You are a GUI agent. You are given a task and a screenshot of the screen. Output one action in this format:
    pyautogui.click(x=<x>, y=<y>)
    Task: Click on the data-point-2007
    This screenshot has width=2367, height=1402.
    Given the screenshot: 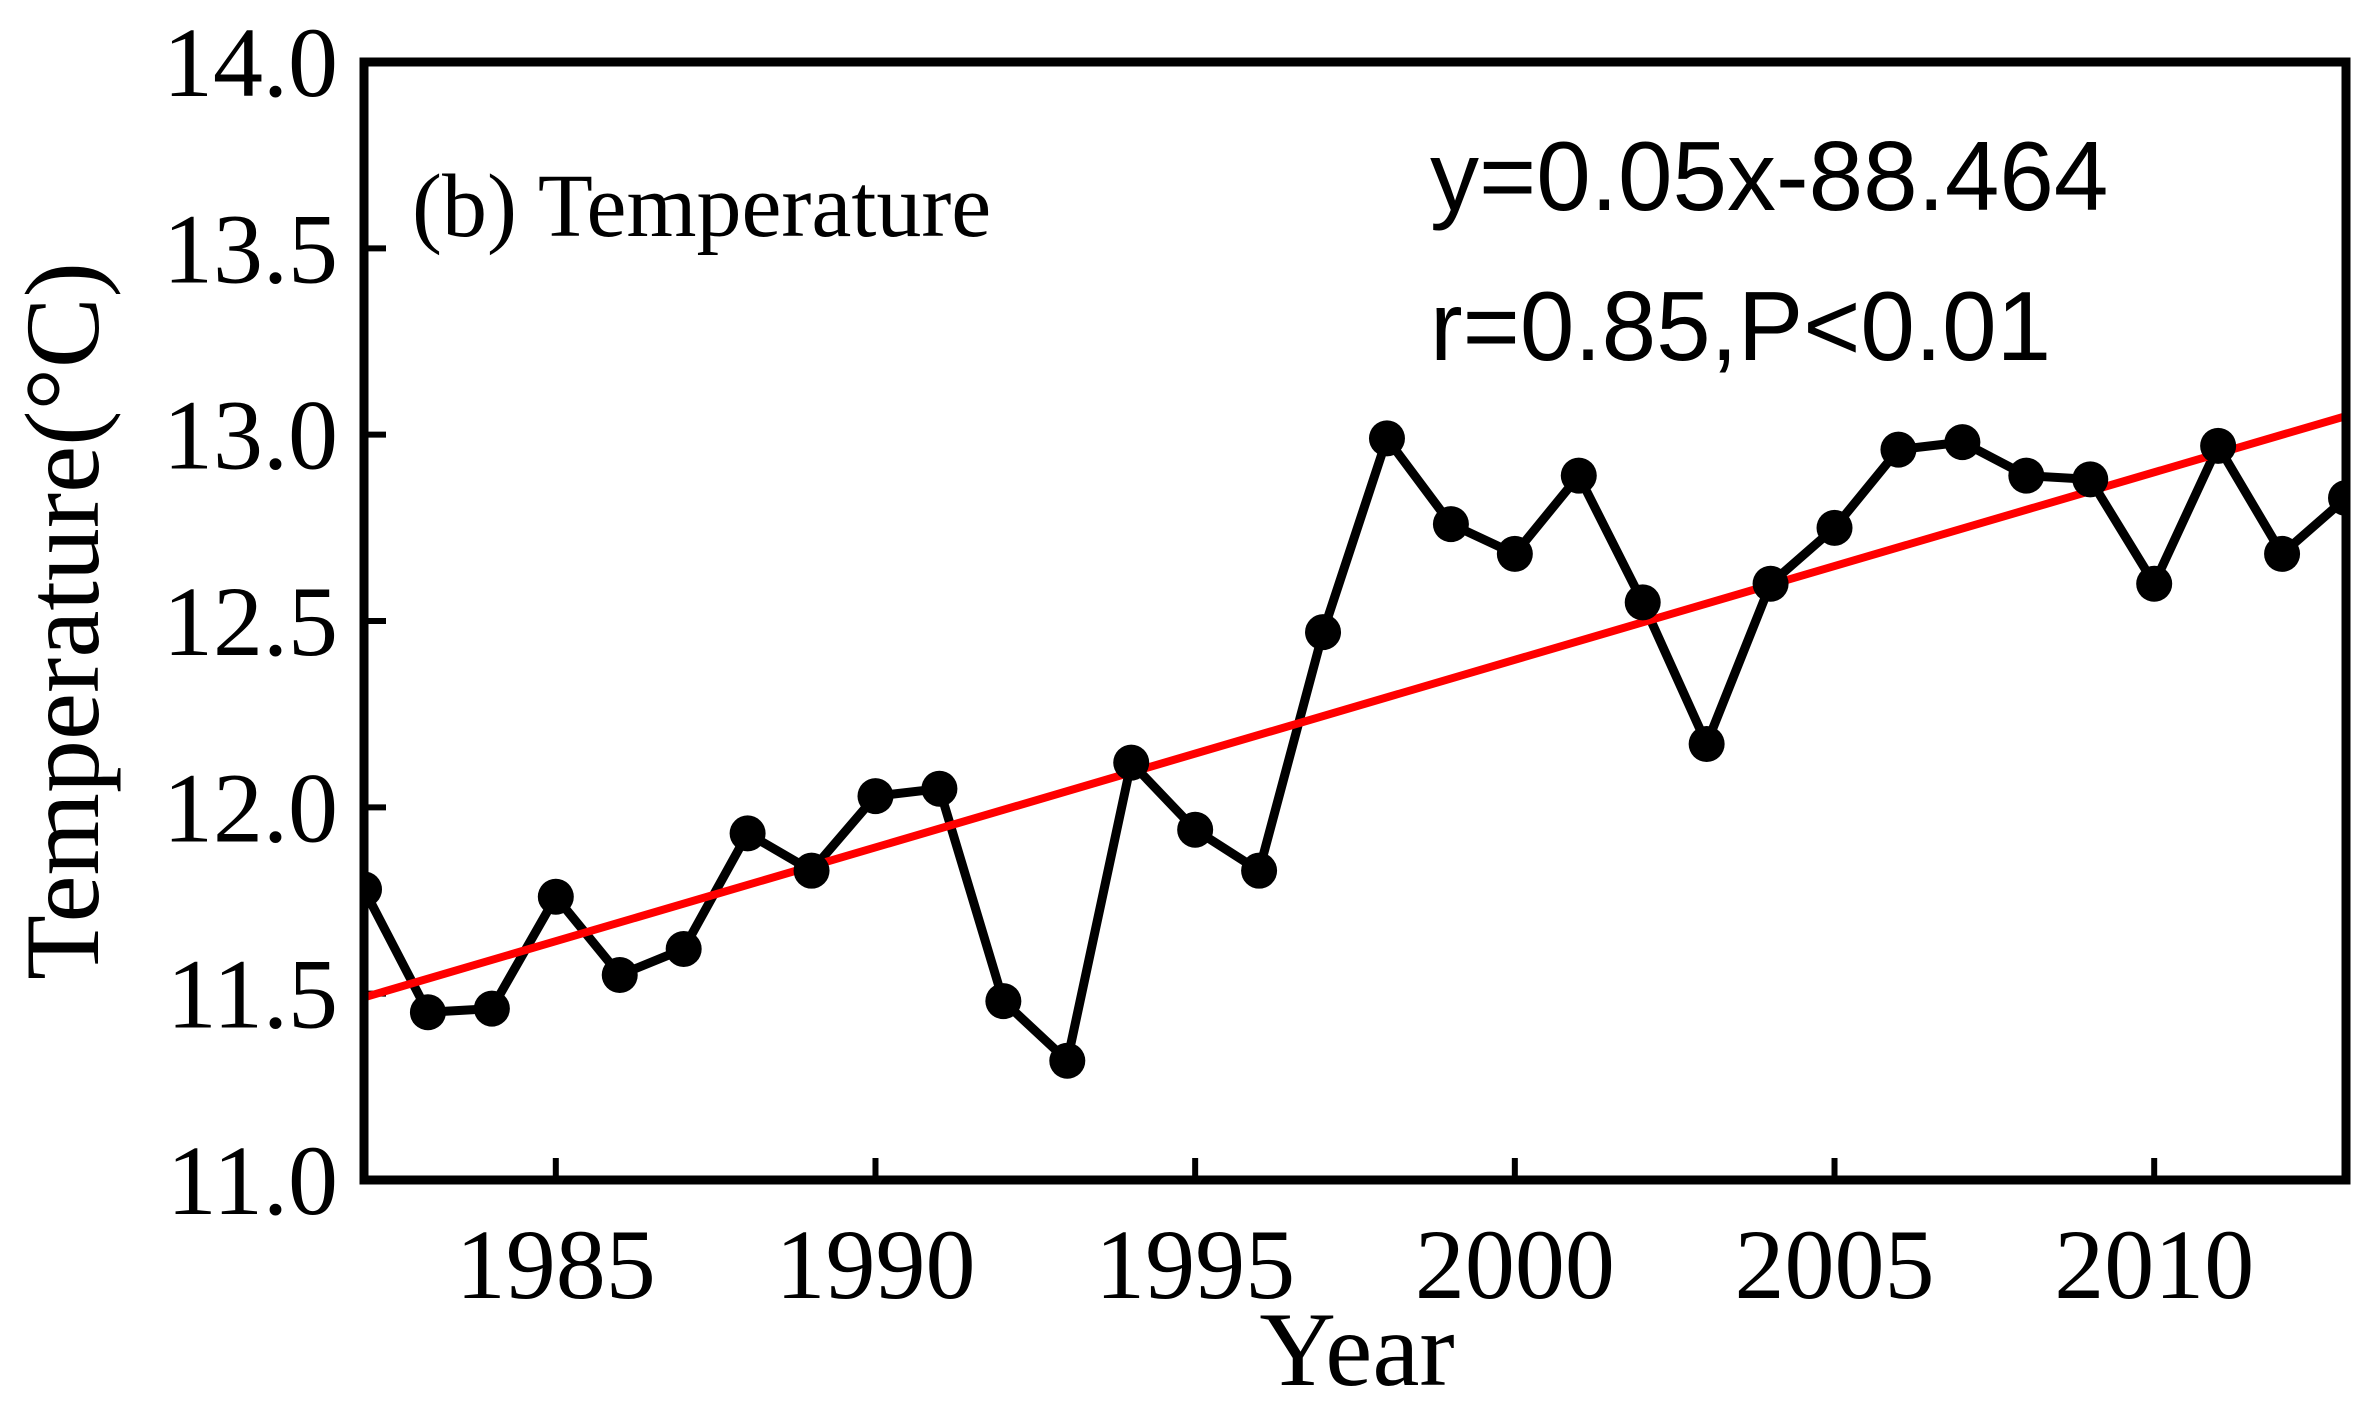 What is the action you would take?
    pyautogui.click(x=1962, y=442)
    